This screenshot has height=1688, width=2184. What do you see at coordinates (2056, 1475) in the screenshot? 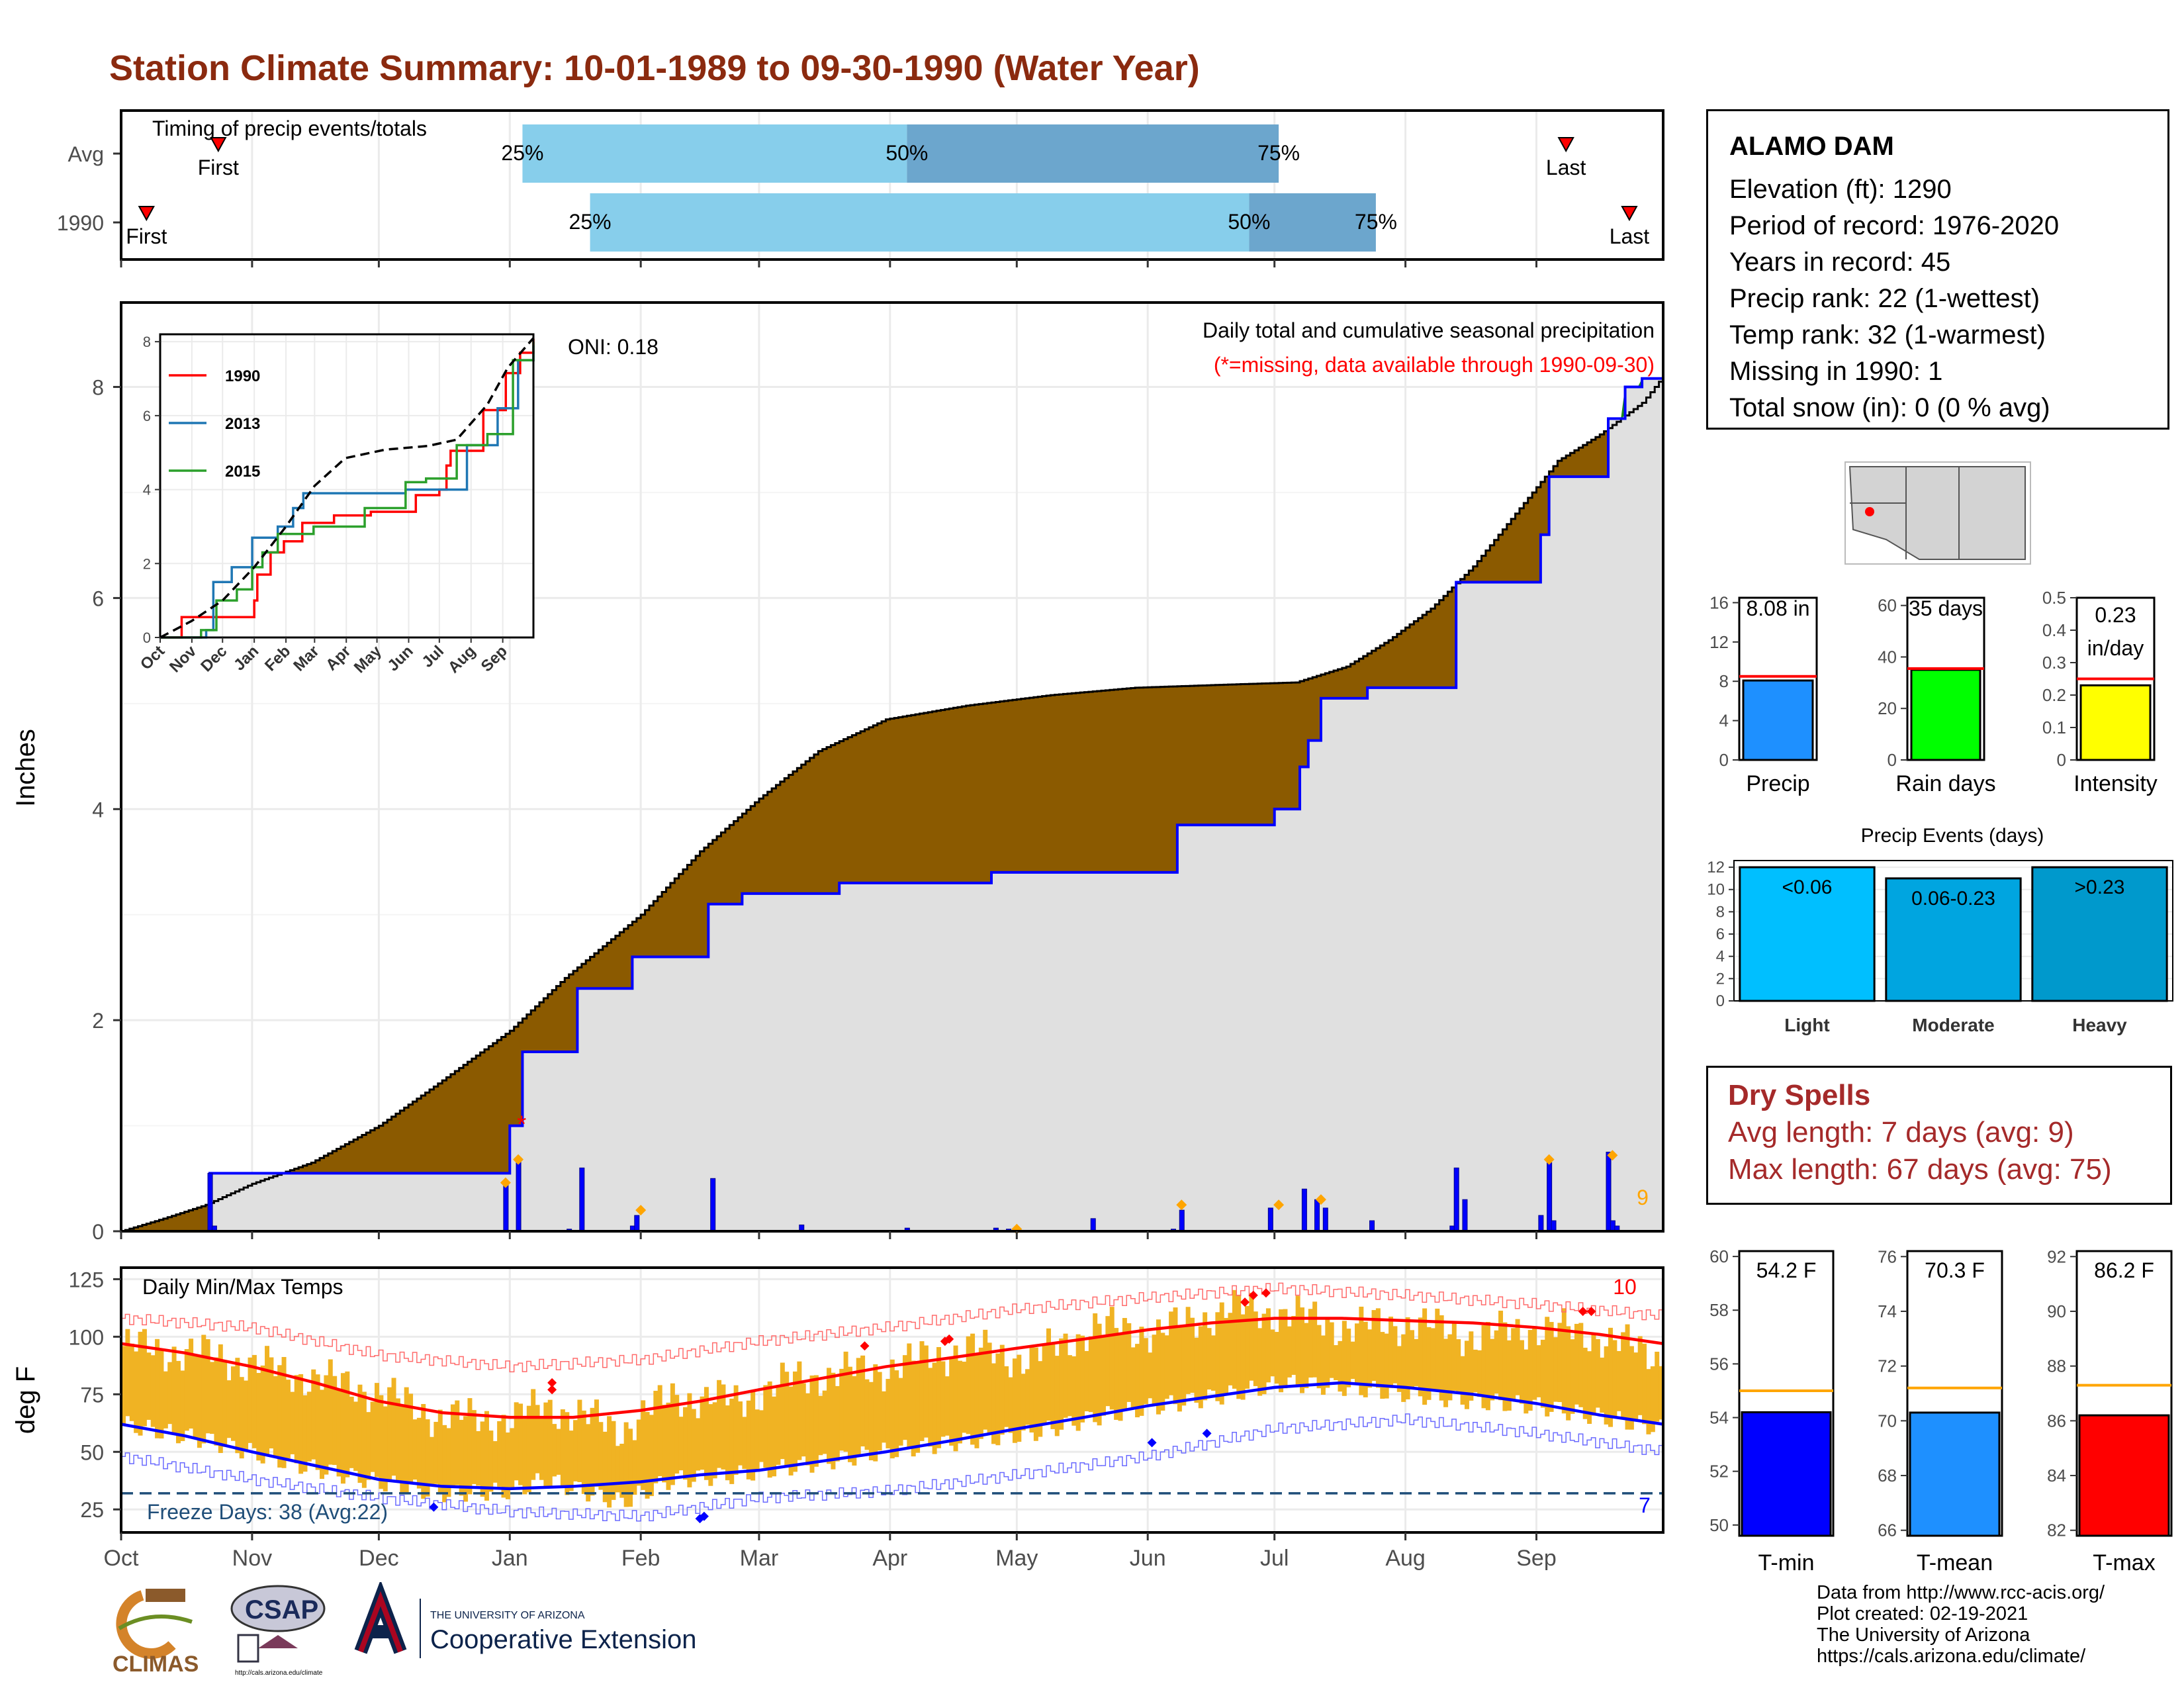
I see `temp-summary-ytick-label: 84` at bounding box center [2056, 1475].